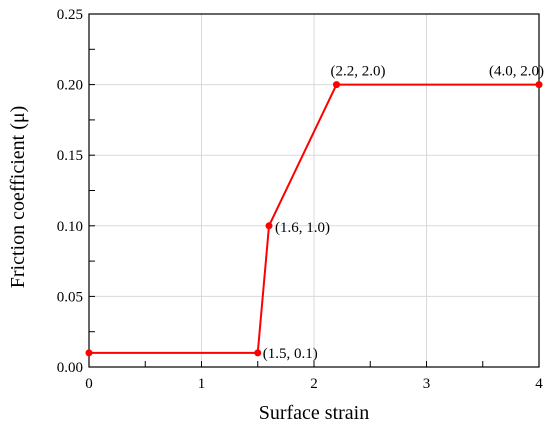  Describe the element at coordinates (314, 413) in the screenshot. I see `x-axis-title: Surface strain` at that location.